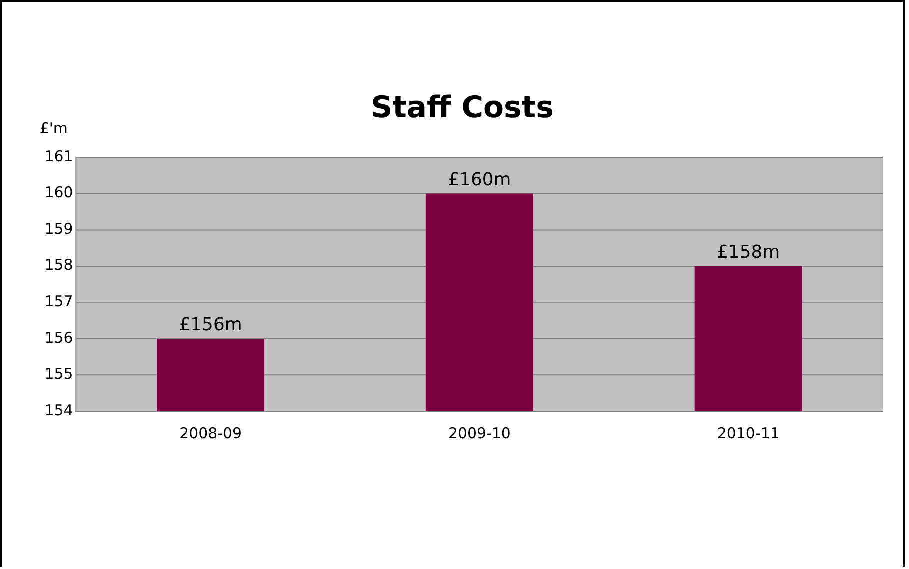 This screenshot has height=569, width=909. I want to click on data-label: £156m, so click(210, 325).